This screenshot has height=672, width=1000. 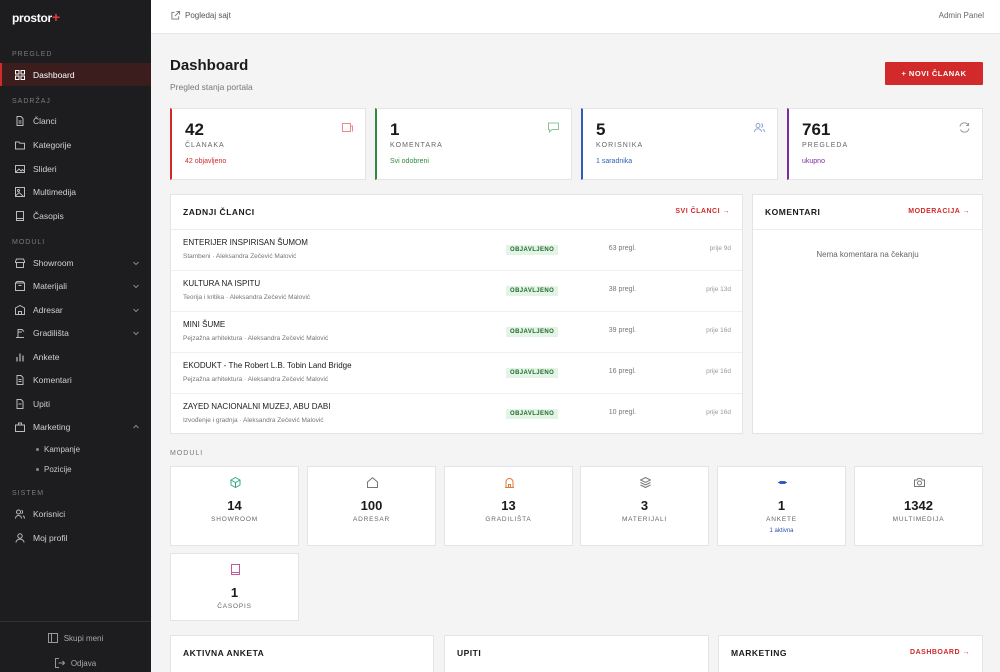 What do you see at coordinates (54, 191) in the screenshot?
I see `sidebar-item-label: Multimedija` at bounding box center [54, 191].